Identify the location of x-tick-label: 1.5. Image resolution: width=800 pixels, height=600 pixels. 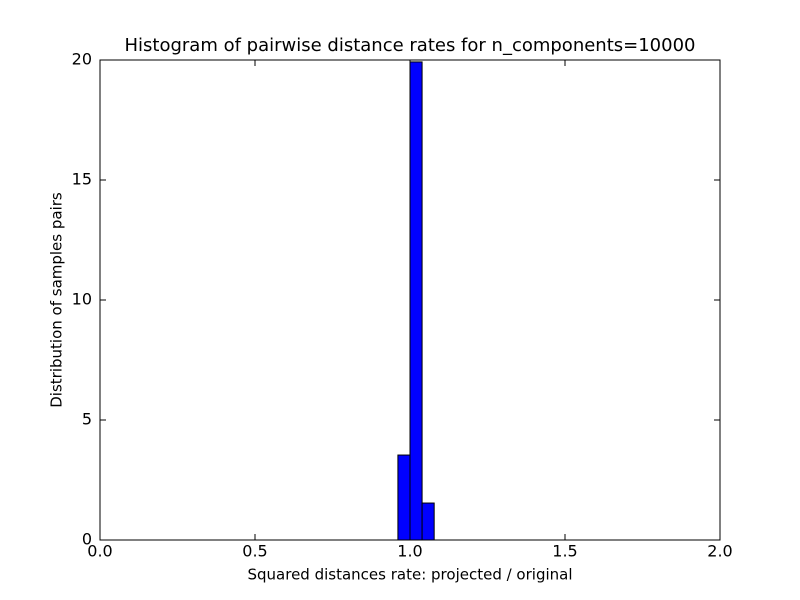
(564, 551).